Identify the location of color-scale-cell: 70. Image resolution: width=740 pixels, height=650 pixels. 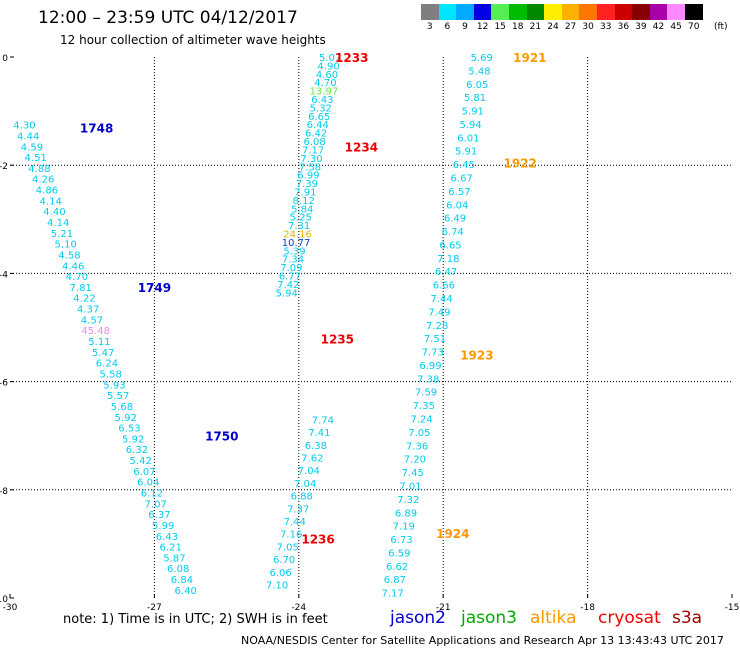
(693, 18).